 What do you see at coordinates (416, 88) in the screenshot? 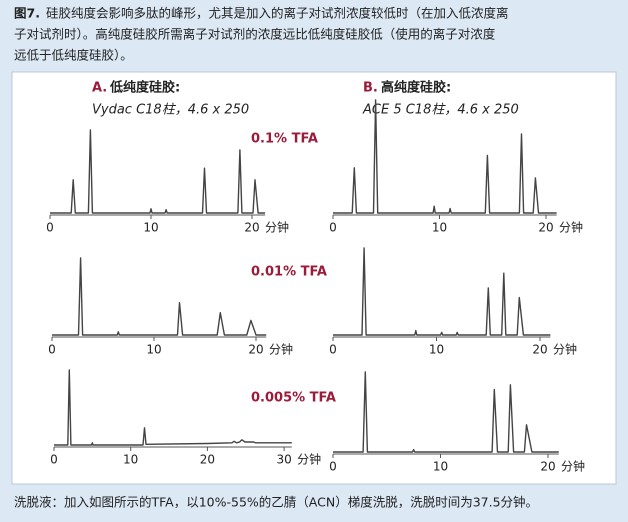
I see `panel-title: 高纯度硅胶:` at bounding box center [416, 88].